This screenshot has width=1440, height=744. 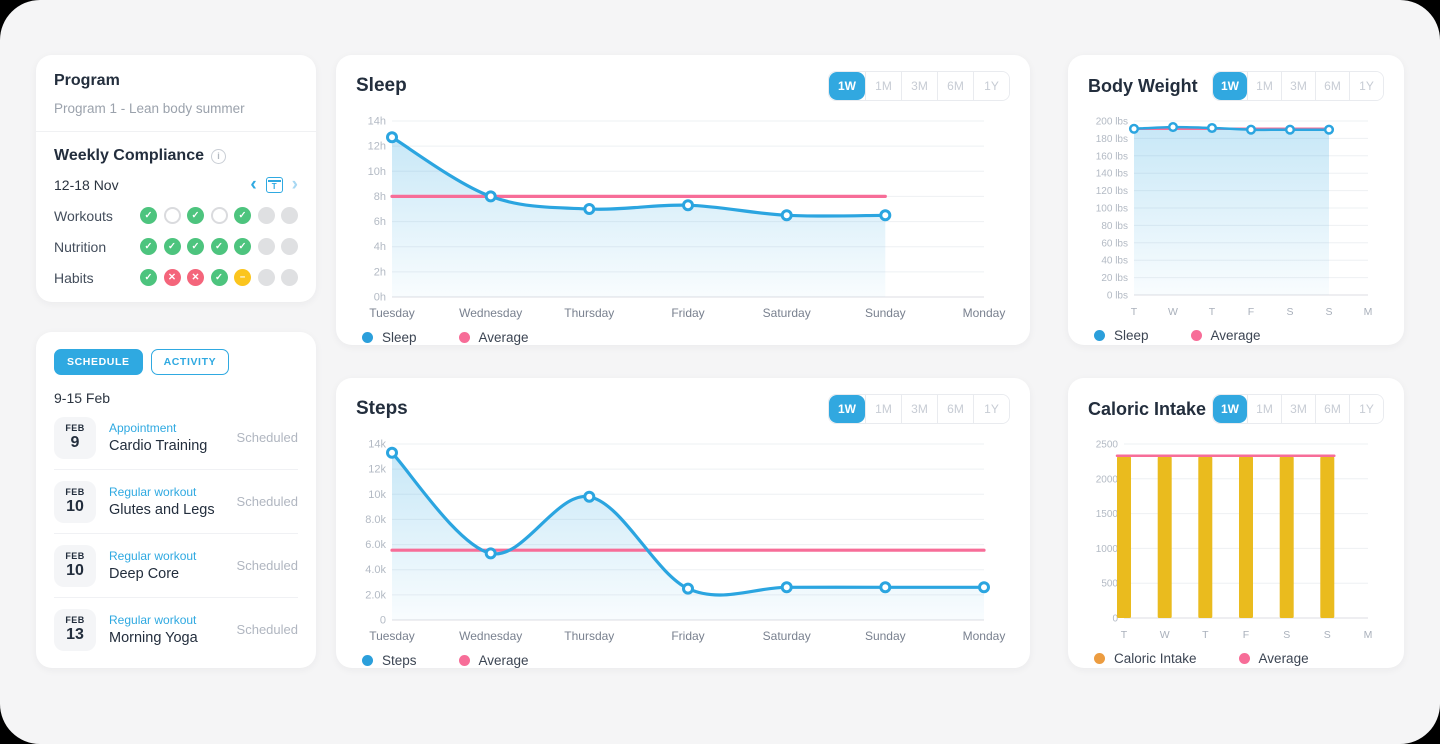 What do you see at coordinates (375, 520) in the screenshot?
I see `svg-text: 8.0k` at bounding box center [375, 520].